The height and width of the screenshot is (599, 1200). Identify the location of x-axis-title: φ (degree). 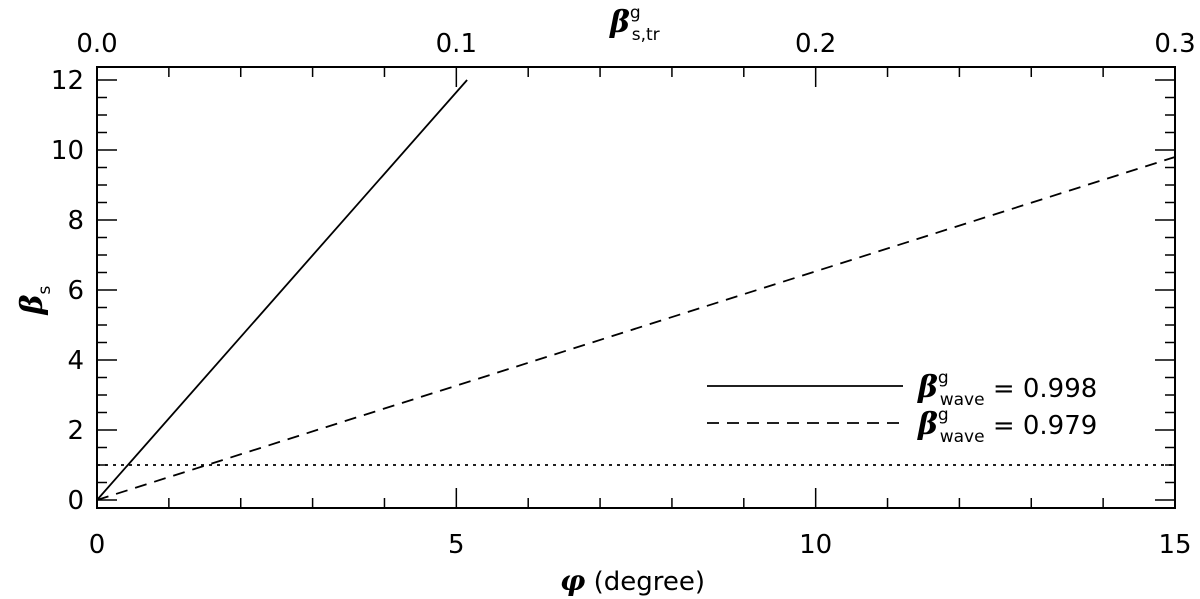
(632, 580).